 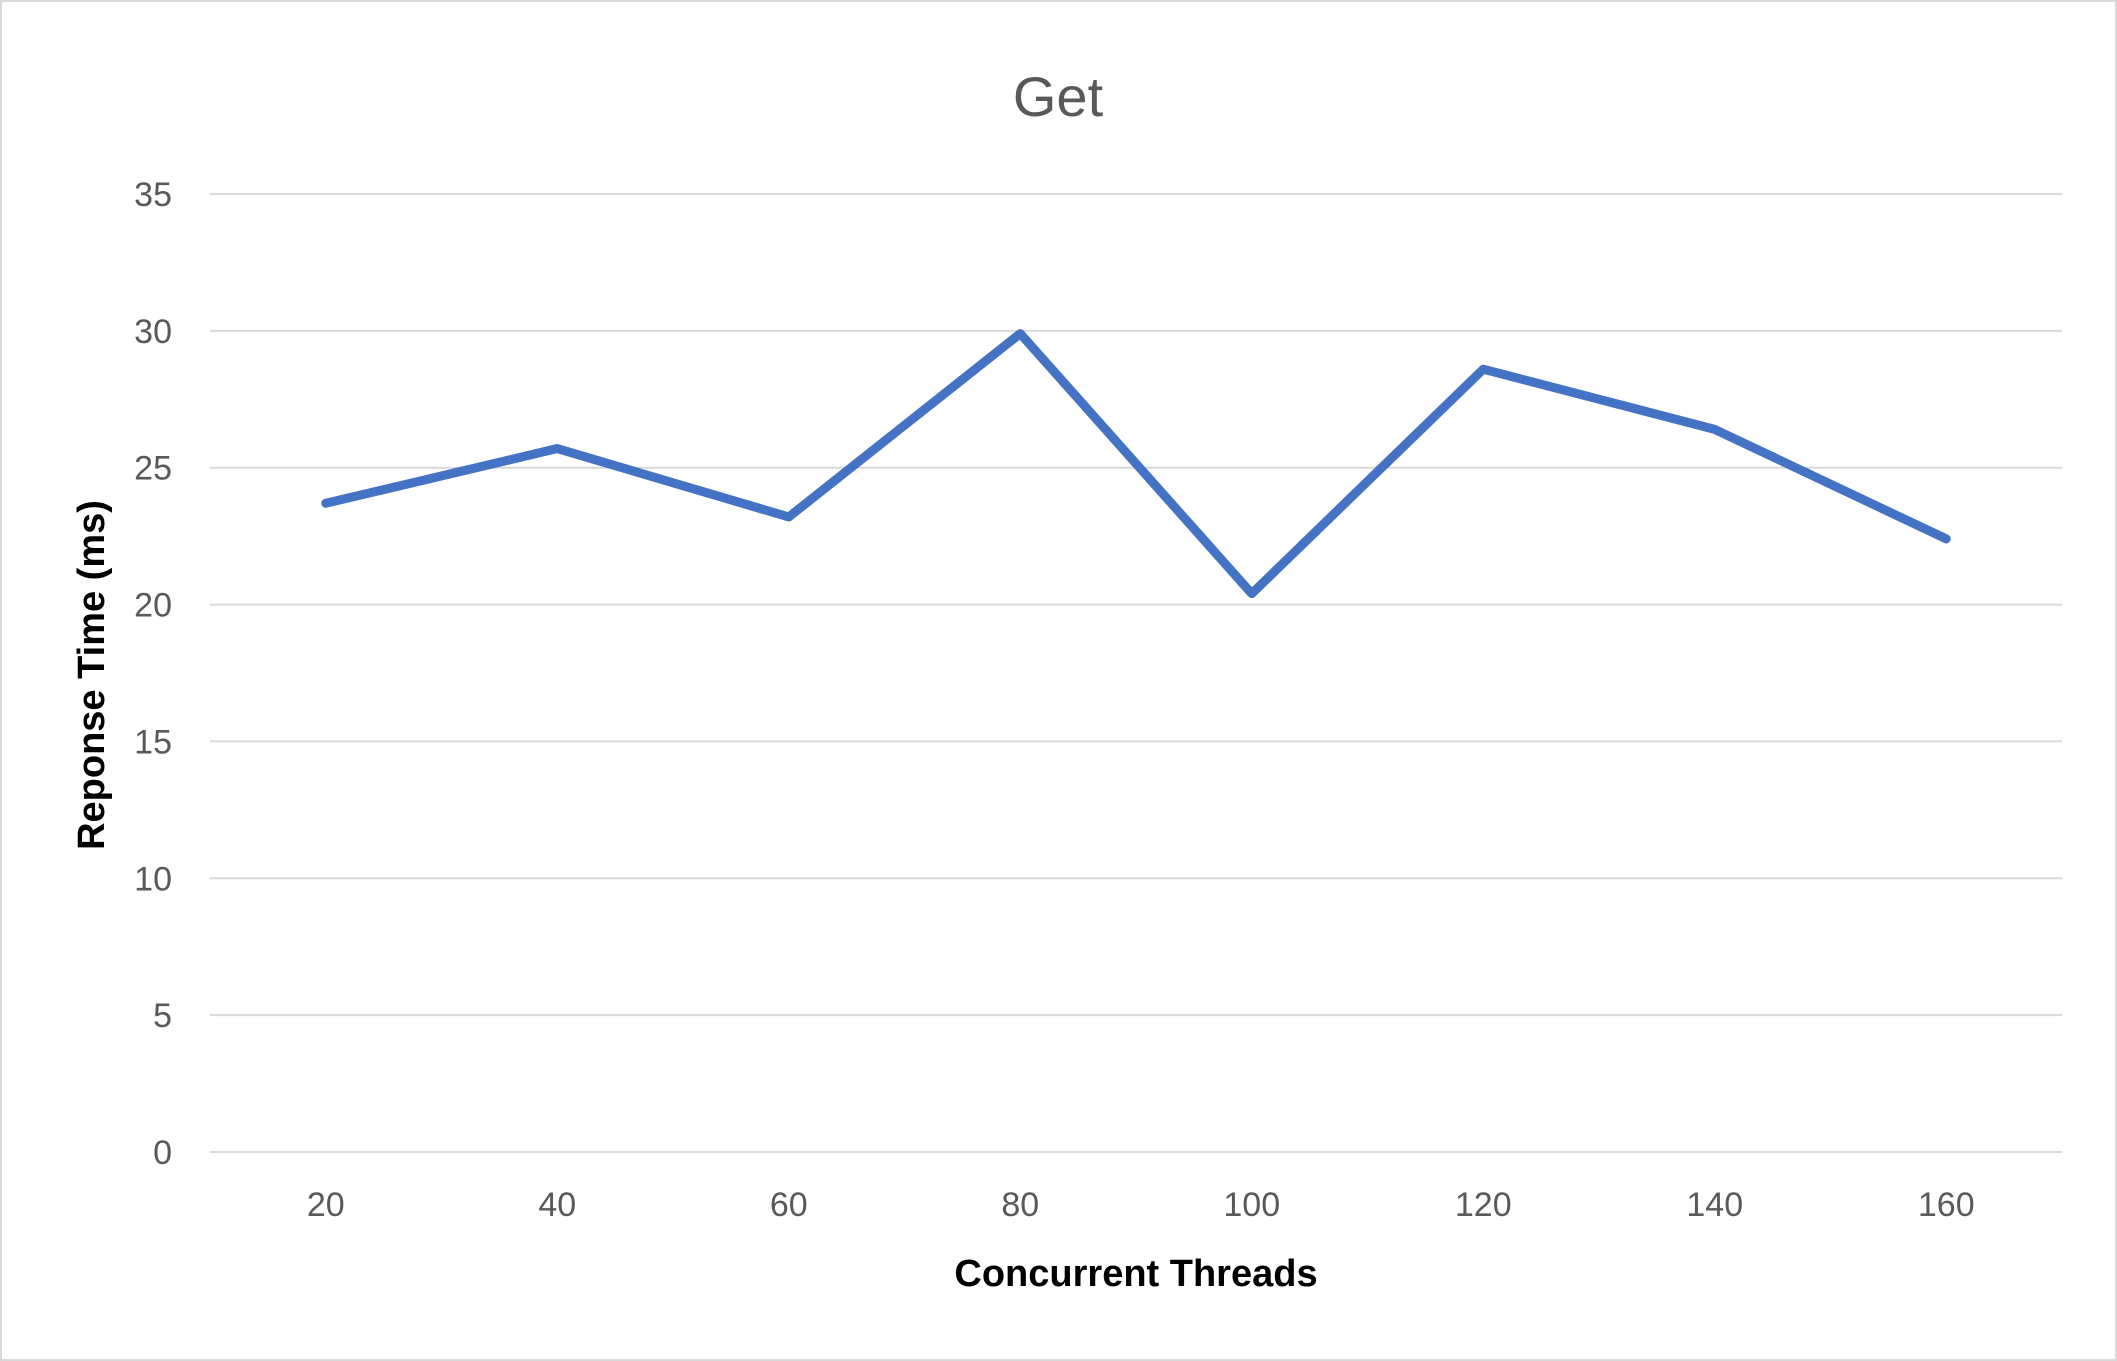 What do you see at coordinates (162, 1016) in the screenshot?
I see `y-tick-label: 5` at bounding box center [162, 1016].